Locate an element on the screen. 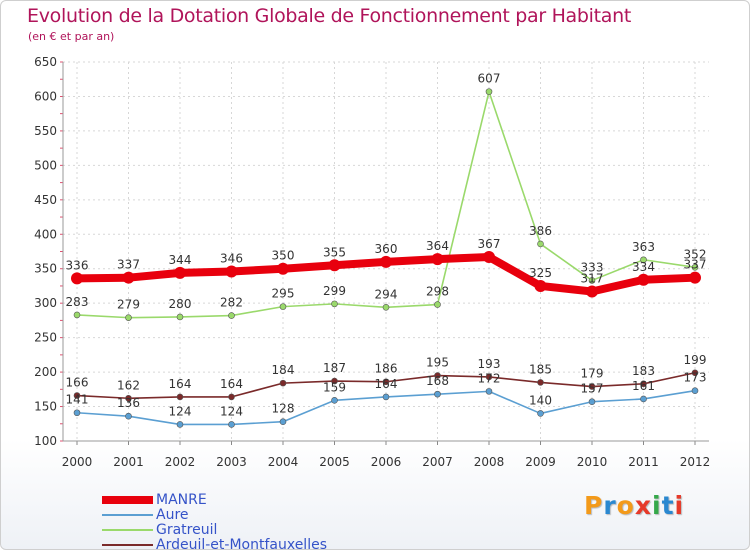  data-label: 179 is located at coordinates (592, 374).